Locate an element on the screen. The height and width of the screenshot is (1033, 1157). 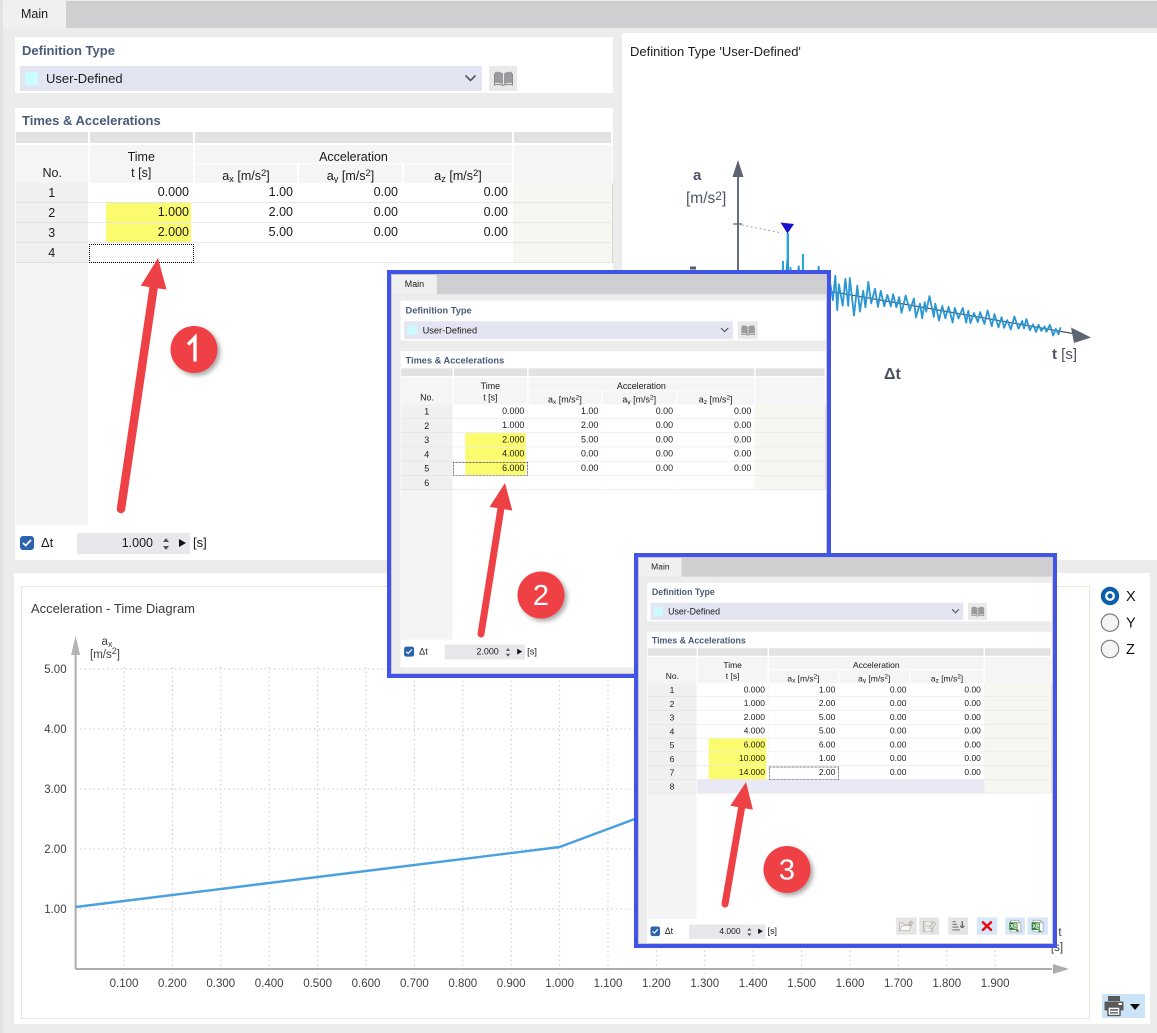
svg-text: 1.300 is located at coordinates (704, 984).